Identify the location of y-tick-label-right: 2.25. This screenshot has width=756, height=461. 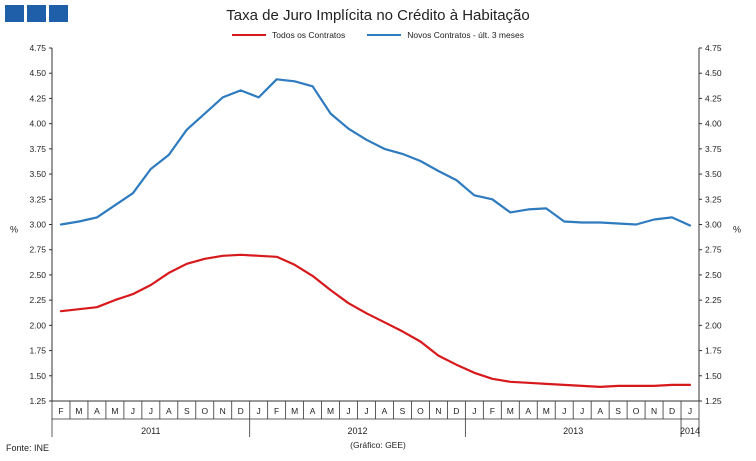
(713, 300).